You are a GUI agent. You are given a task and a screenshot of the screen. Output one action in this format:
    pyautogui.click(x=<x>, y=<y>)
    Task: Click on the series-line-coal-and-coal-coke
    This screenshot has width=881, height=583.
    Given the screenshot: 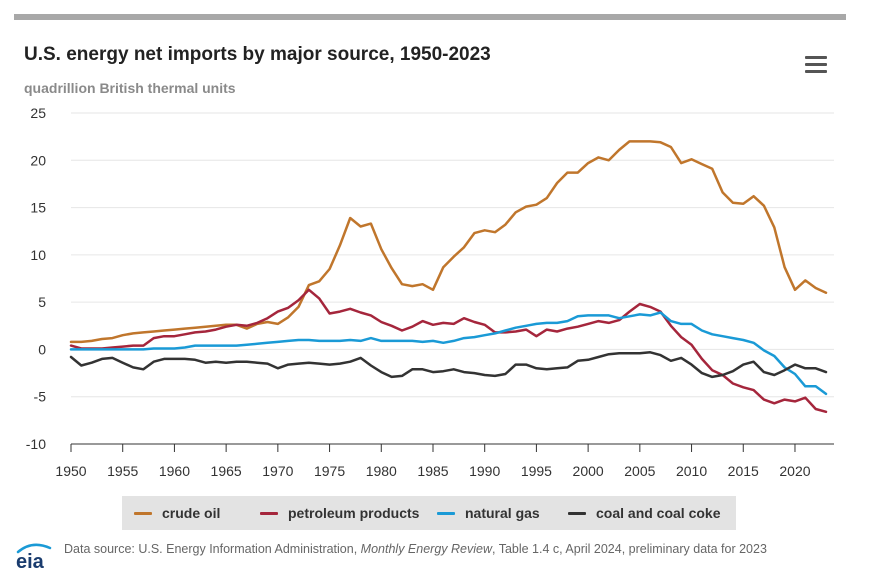 What is the action you would take?
    pyautogui.click(x=448, y=365)
    